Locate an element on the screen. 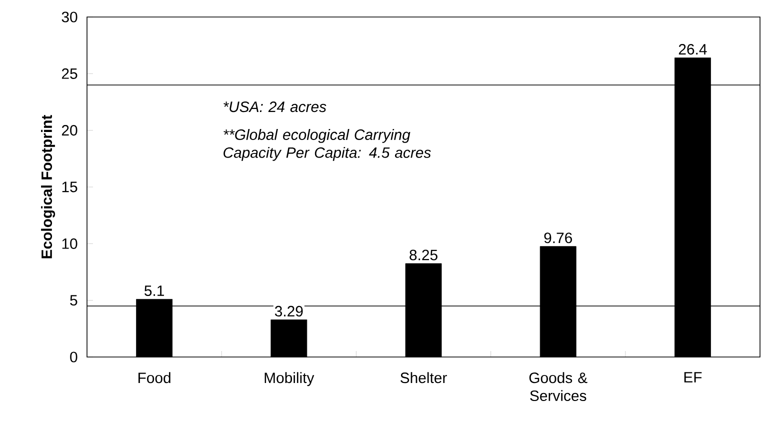  y-tick-label: 0 is located at coordinates (74, 357).